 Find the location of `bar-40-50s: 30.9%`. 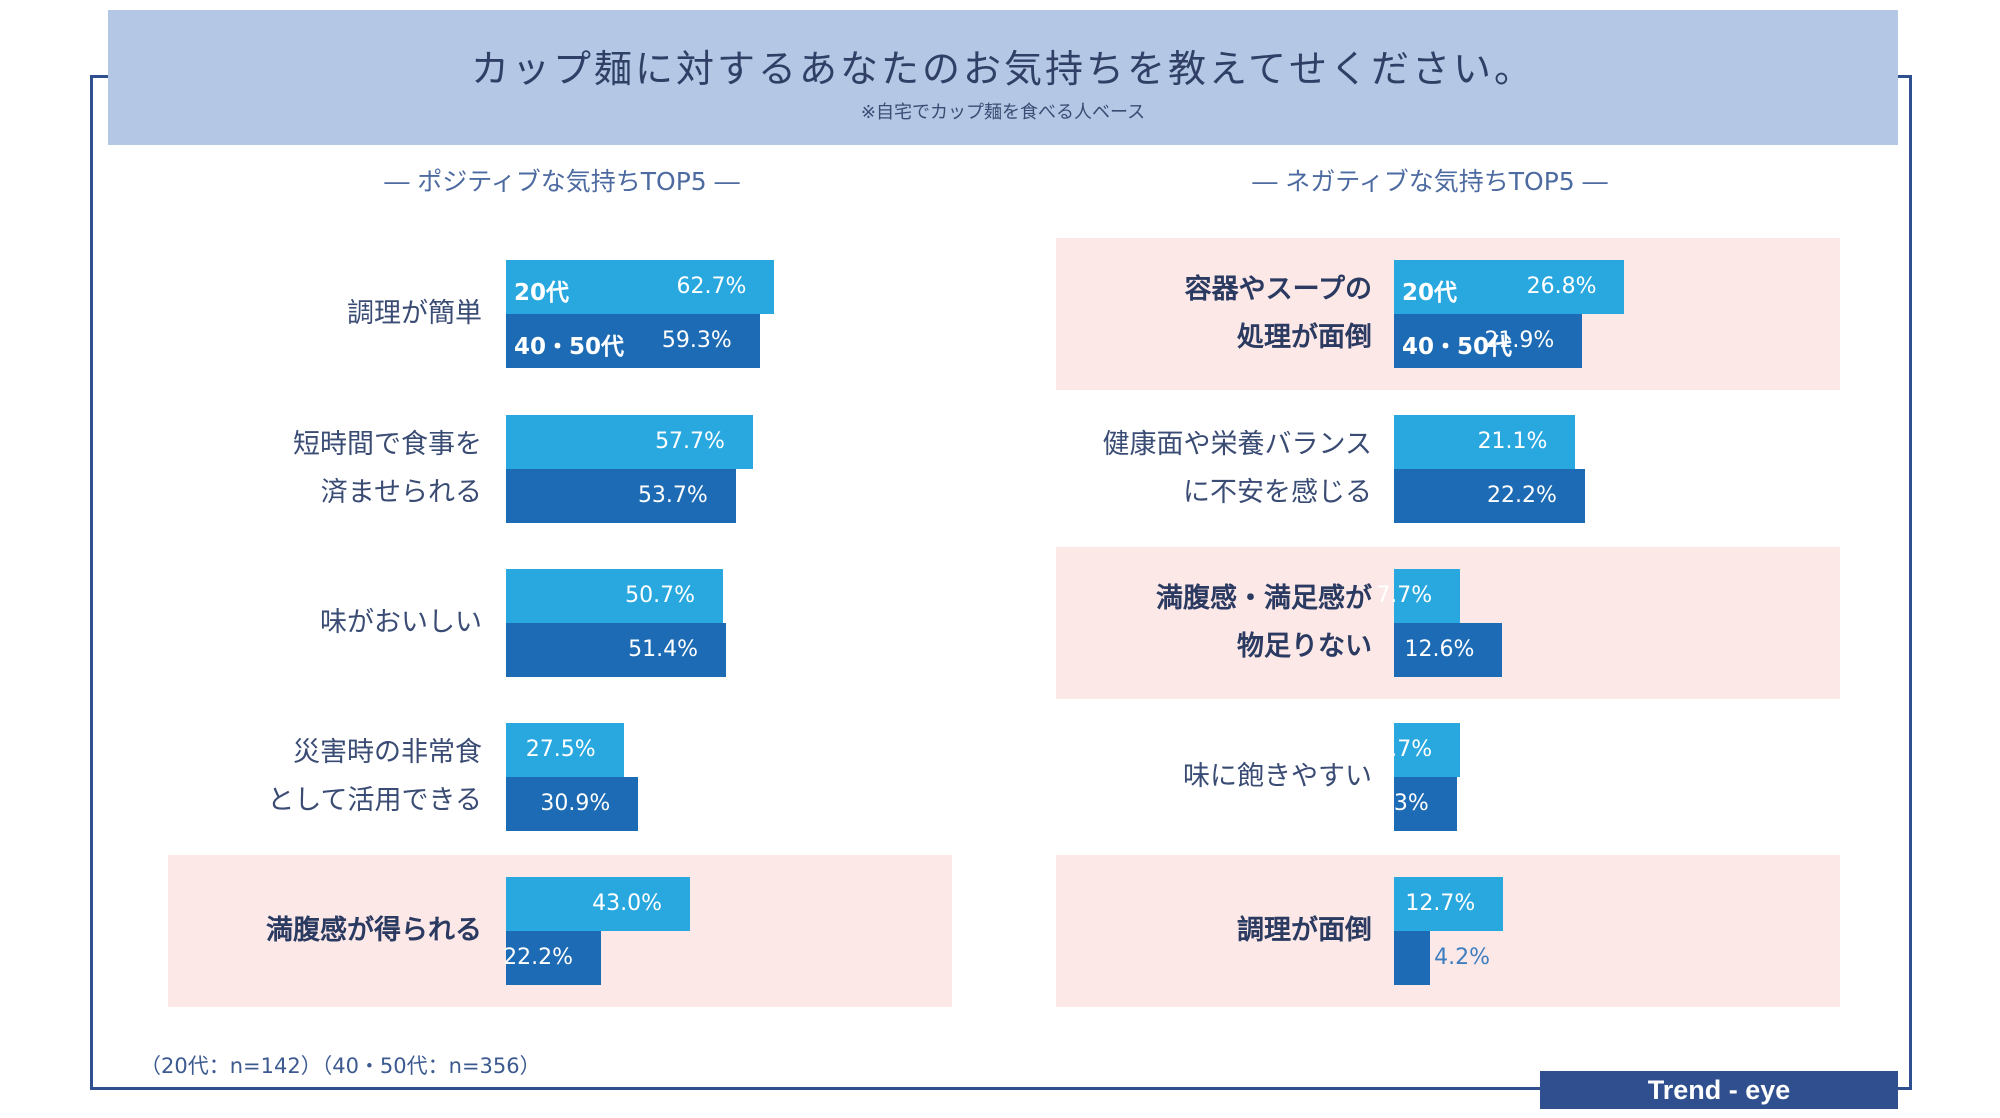

bar-40-50s: 30.9% is located at coordinates (572, 804).